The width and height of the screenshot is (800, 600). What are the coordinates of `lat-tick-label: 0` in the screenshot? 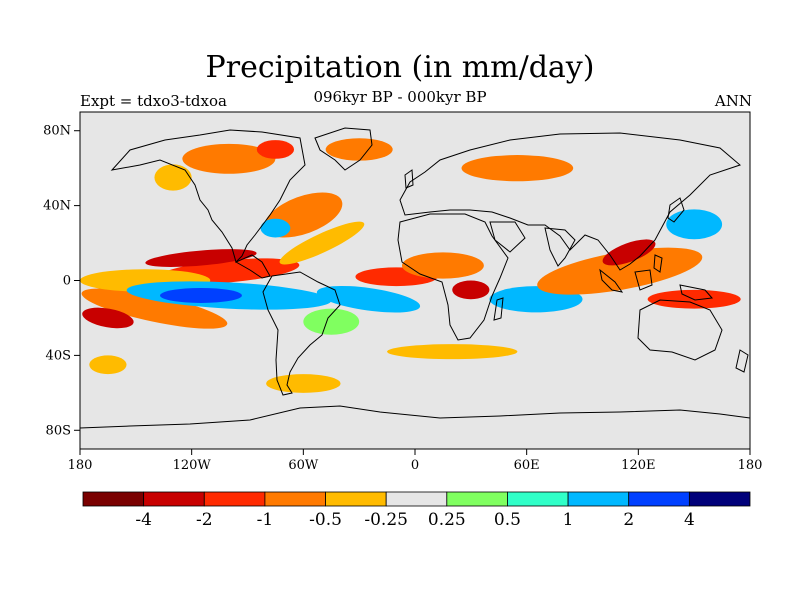 It's located at (67, 281).